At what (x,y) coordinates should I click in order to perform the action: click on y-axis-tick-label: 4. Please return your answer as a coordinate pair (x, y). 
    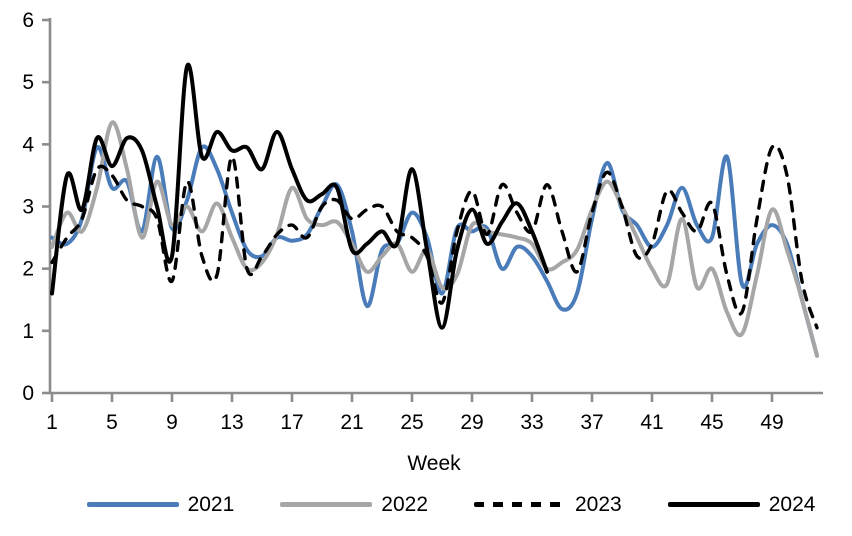
    Looking at the image, I should click on (28, 144).